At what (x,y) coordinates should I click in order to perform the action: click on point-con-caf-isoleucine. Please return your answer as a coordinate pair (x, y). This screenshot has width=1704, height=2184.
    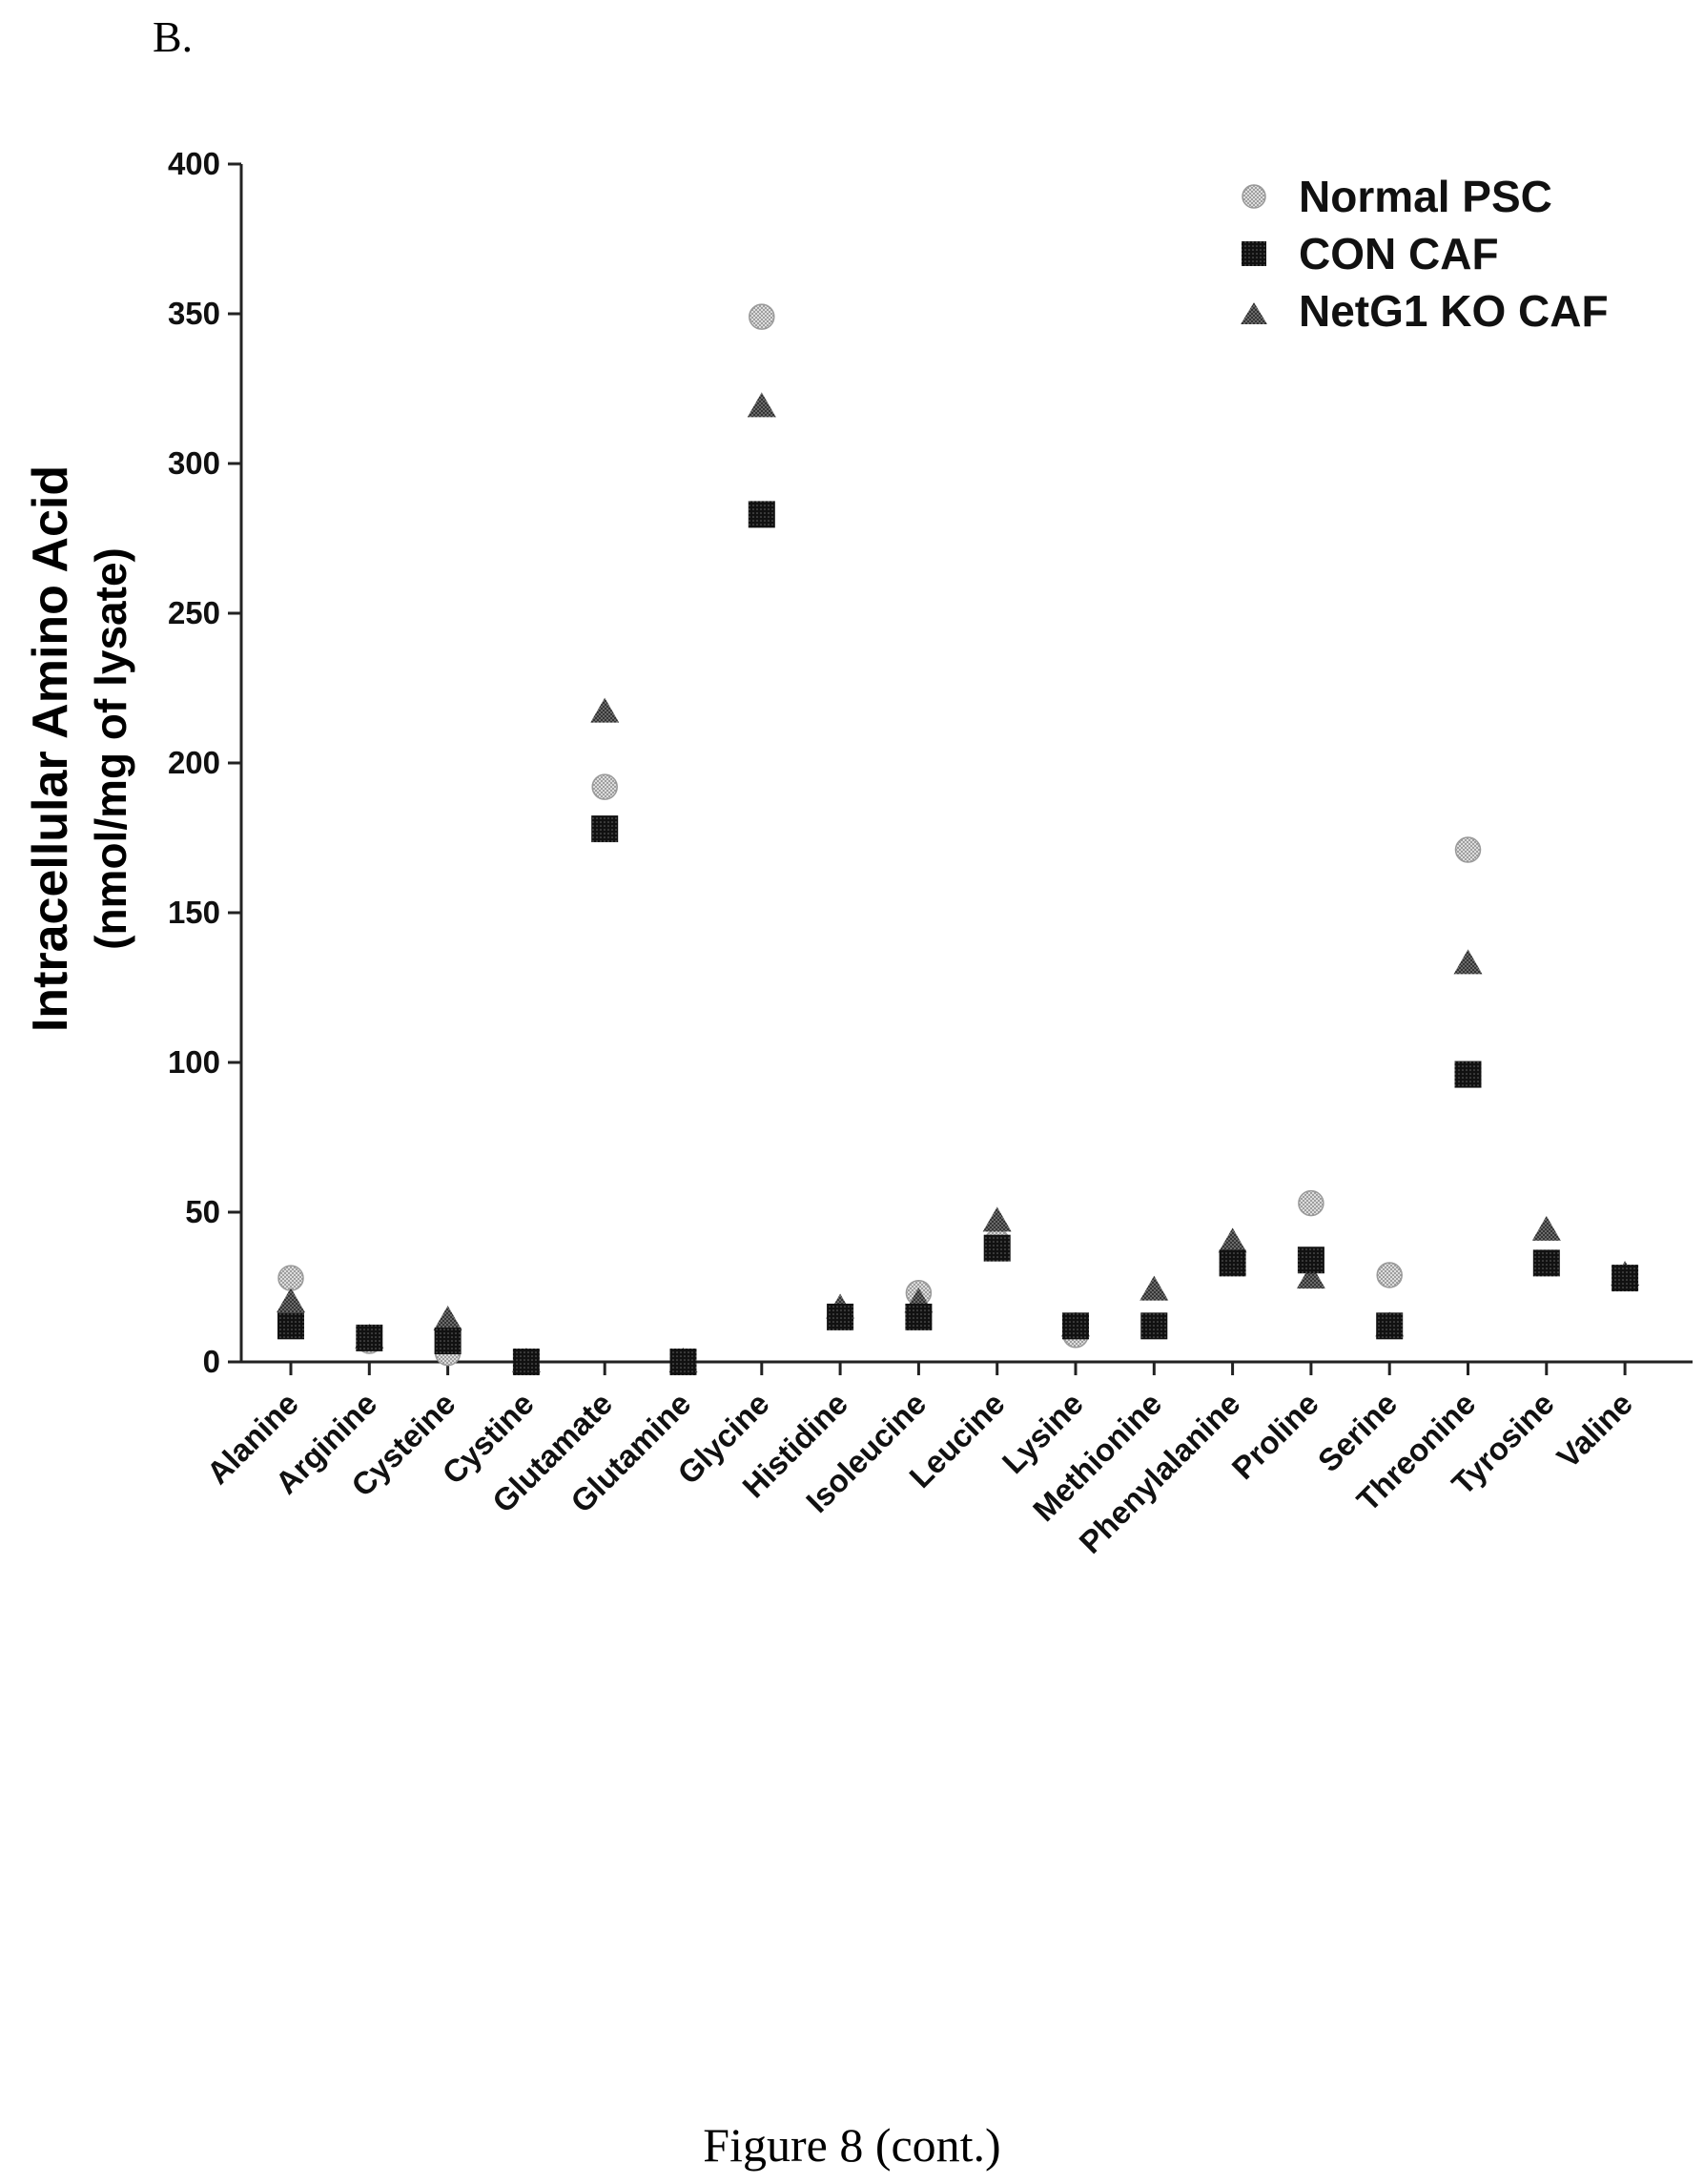
    Looking at the image, I should click on (919, 1317).